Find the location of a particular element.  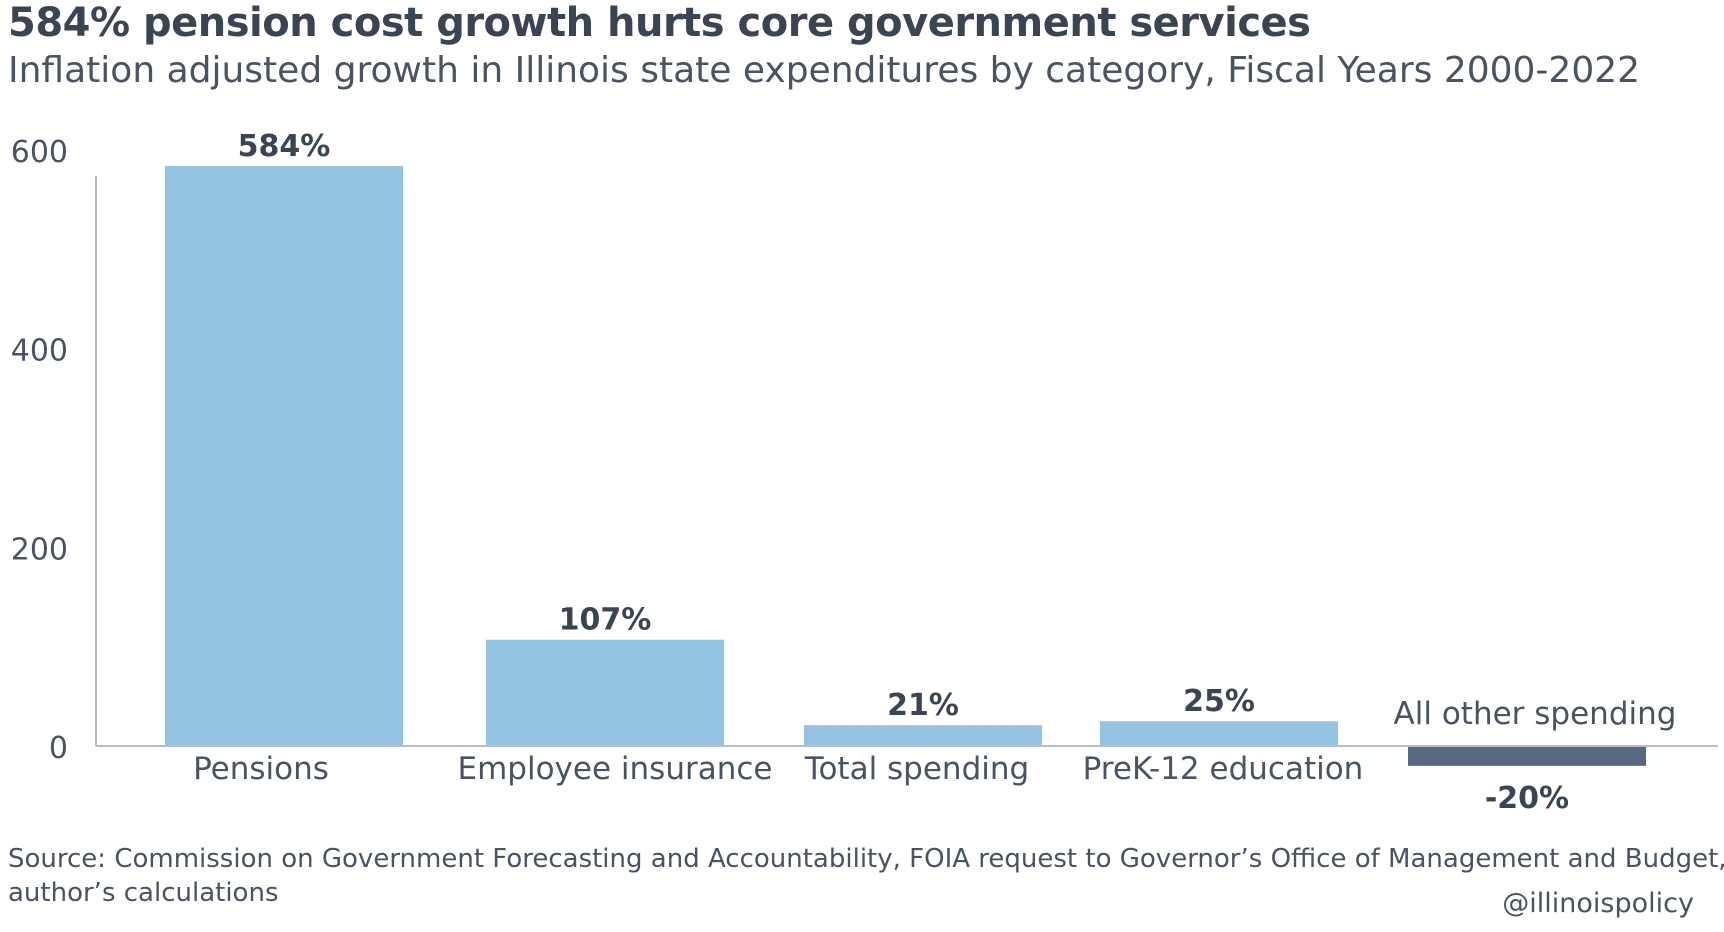

y-tick-label-400: 400 is located at coordinates (39, 351).